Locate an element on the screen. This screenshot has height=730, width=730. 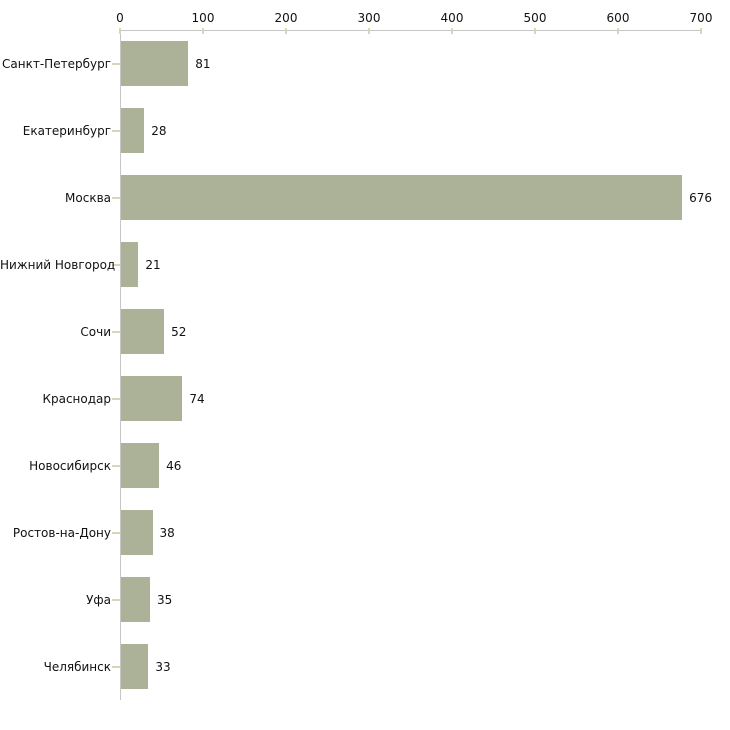
value-label: 21 is located at coordinates (153, 264).